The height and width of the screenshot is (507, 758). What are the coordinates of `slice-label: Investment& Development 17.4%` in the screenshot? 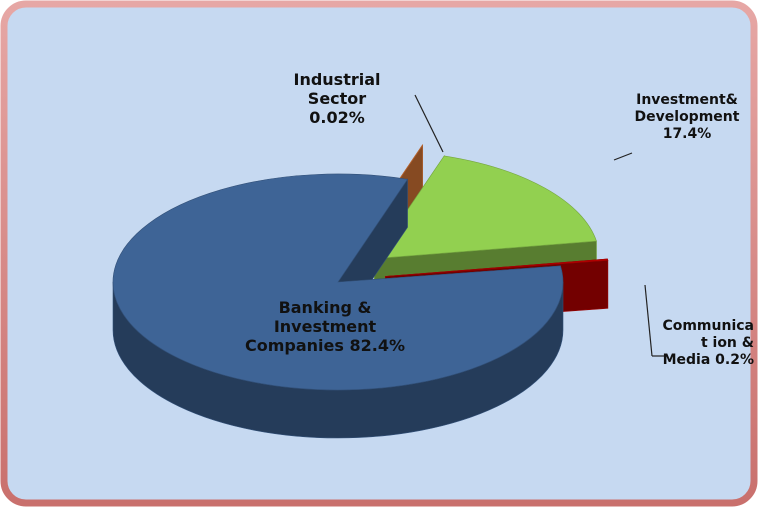 It's located at (687, 117).